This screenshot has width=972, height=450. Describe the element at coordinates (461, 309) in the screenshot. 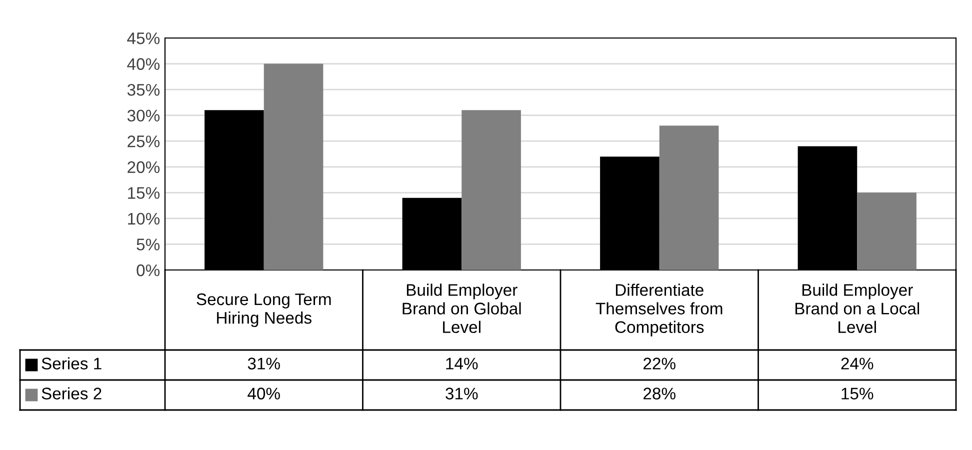

I see `x-tick-label: Build Employer Brand on Global Level` at that location.